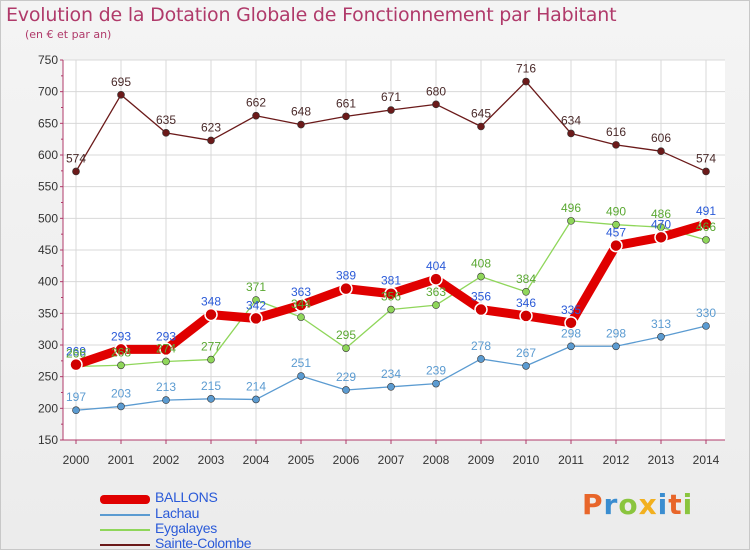 This screenshot has width=750, height=553. I want to click on data-label: 466, so click(706, 227).